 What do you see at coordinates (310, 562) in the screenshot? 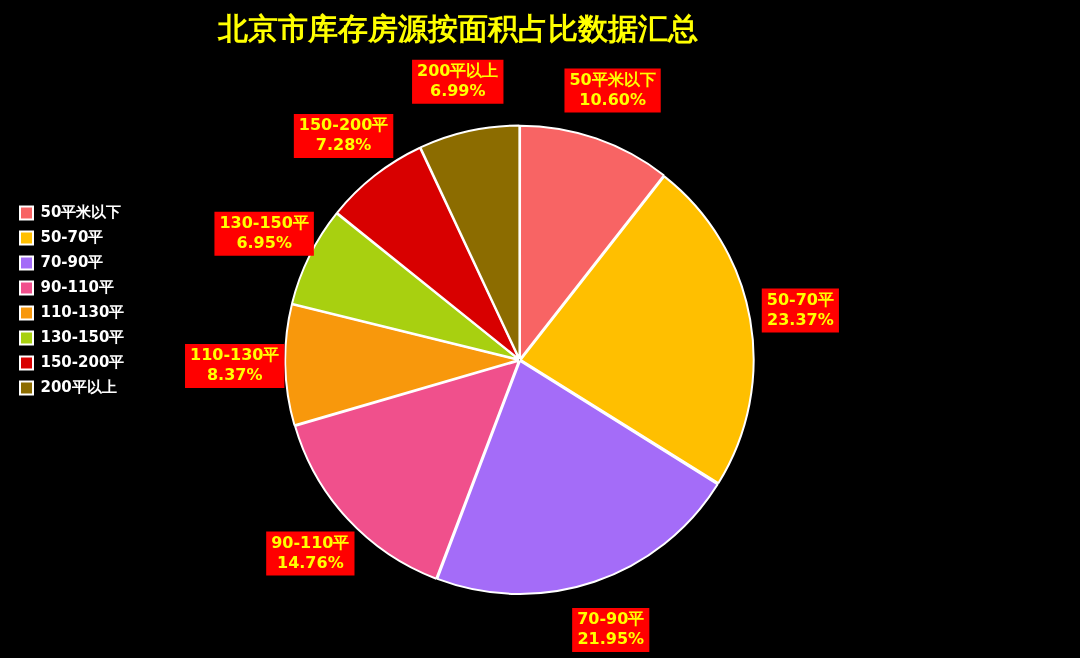
I see `data-label: 14.76%` at bounding box center [310, 562].